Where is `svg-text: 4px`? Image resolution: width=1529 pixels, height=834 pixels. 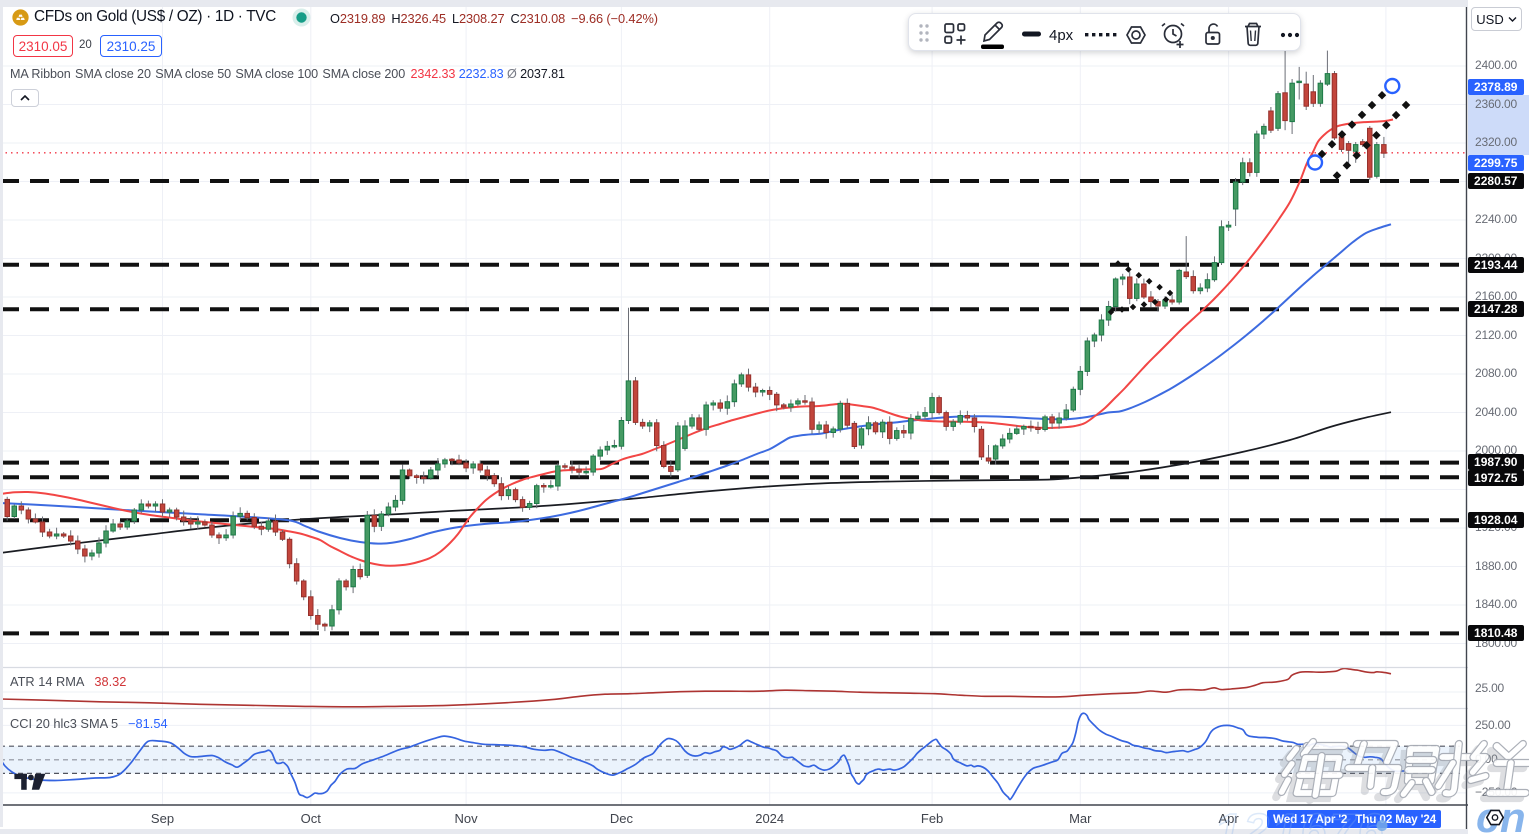
svg-text: 4px is located at coordinates (1061, 35).